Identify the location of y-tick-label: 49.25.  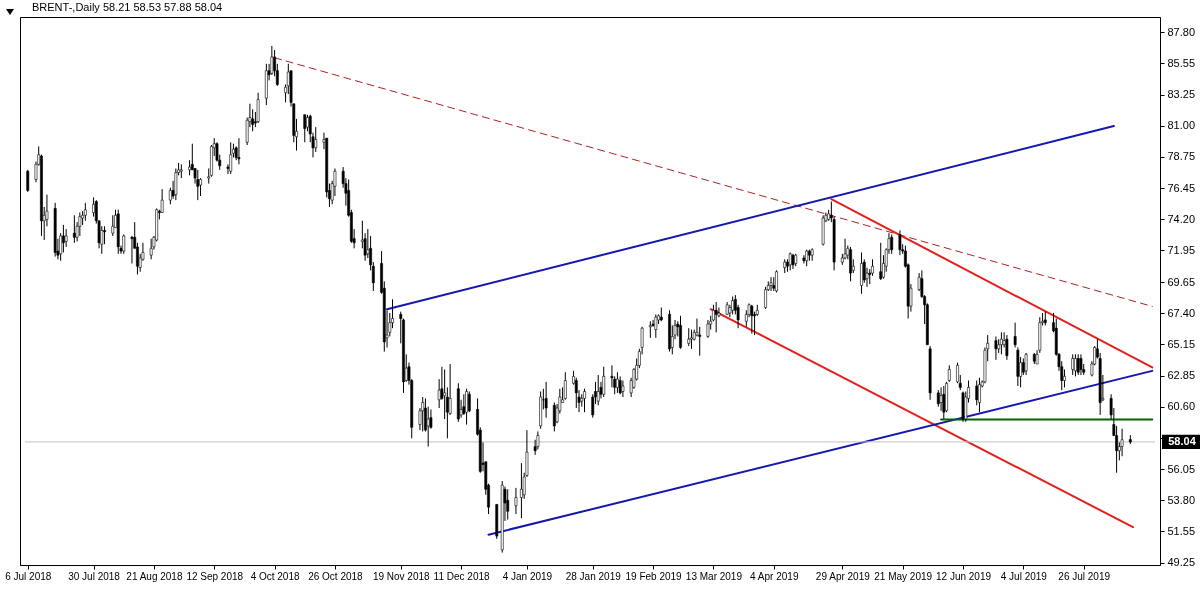
(1181, 562).